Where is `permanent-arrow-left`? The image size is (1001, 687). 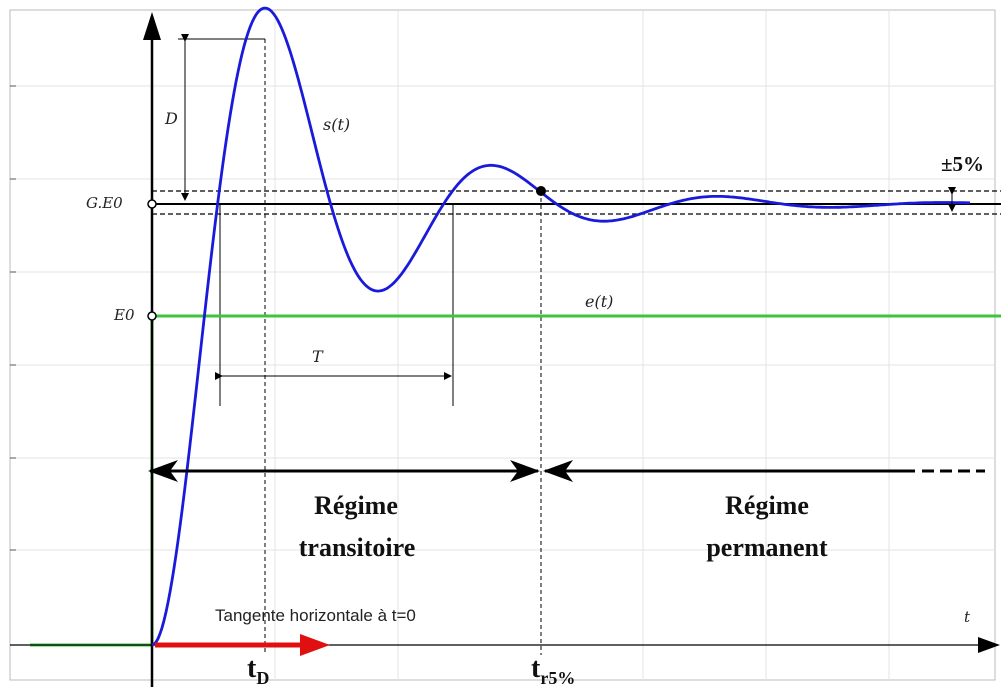 permanent-arrow-left is located at coordinates (558, 471).